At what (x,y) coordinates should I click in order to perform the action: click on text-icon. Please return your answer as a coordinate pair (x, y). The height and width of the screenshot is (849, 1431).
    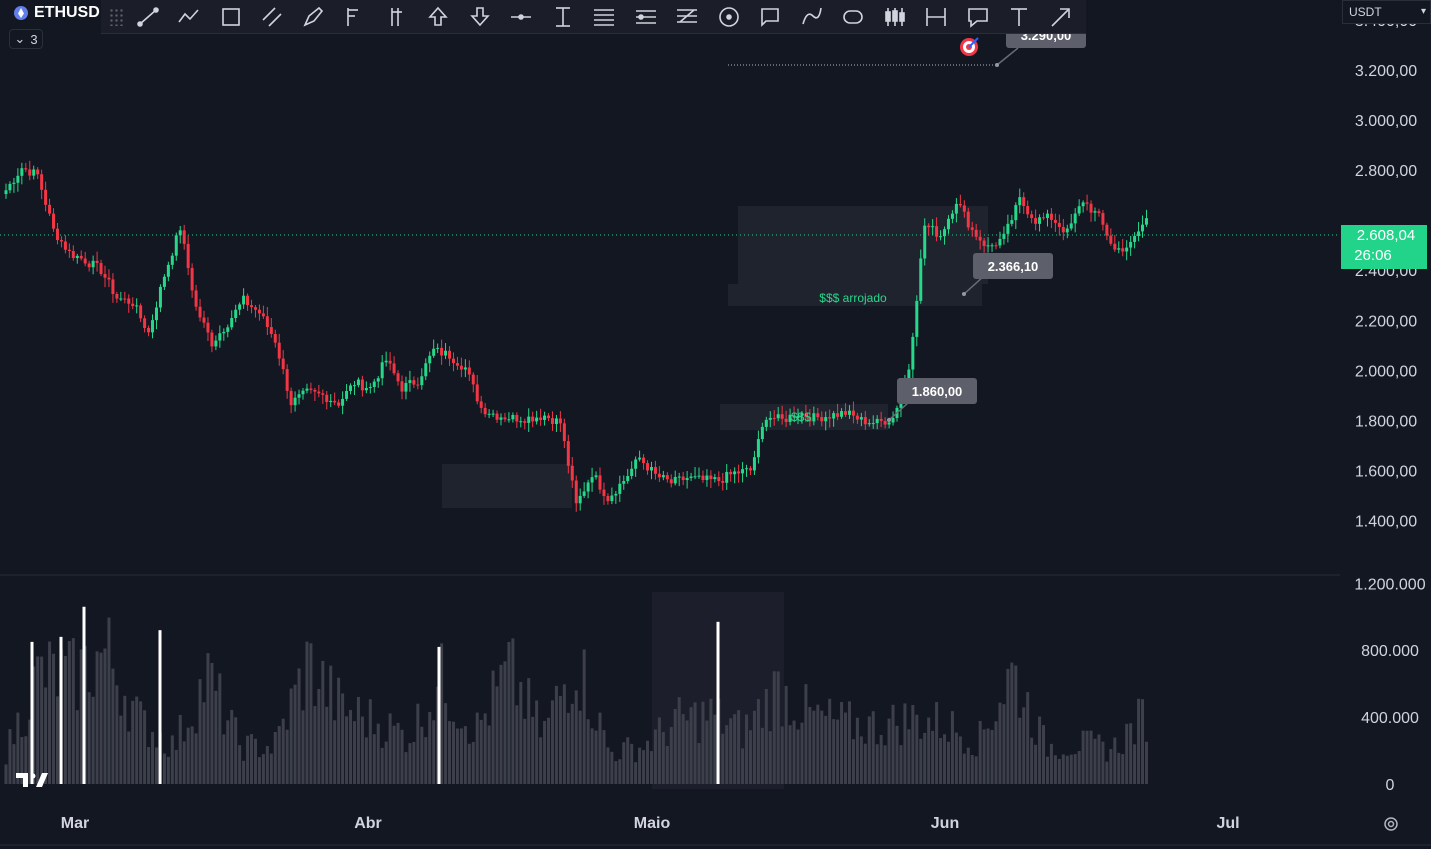
    Looking at the image, I should click on (1020, 17).